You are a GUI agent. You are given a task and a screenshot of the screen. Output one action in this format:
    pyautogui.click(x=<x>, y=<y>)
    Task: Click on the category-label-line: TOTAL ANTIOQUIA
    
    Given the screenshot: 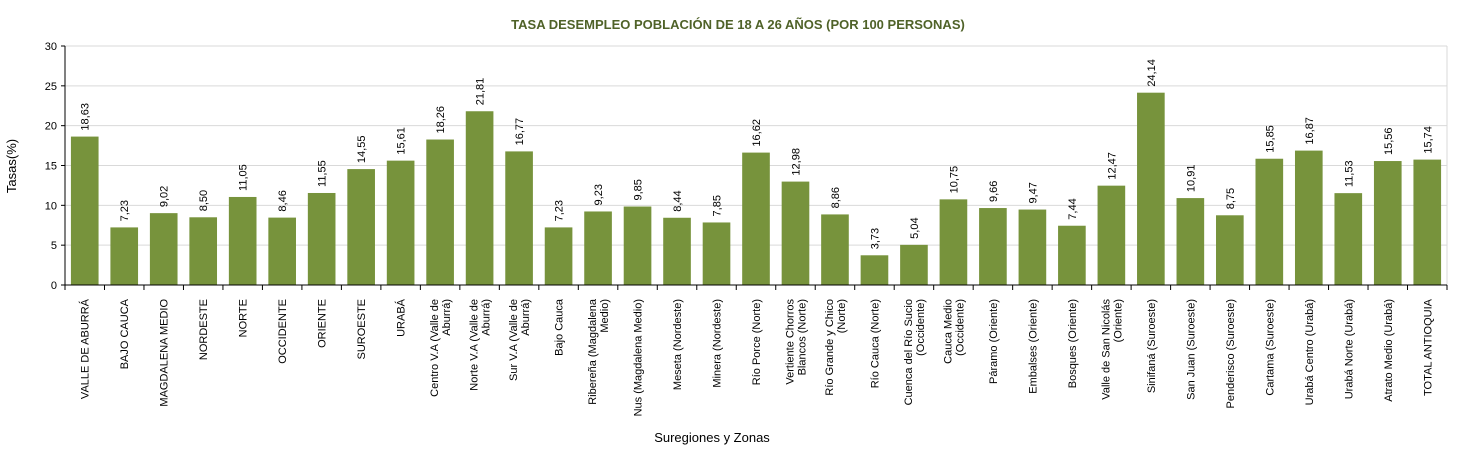 What is the action you would take?
    pyautogui.click(x=1428, y=347)
    